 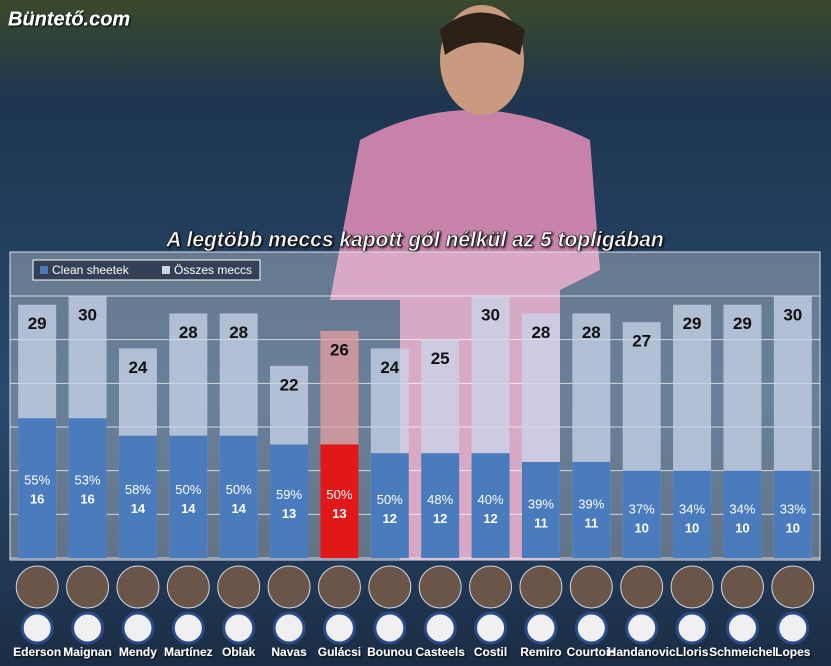 I want to click on player-name: Lopes, so click(x=793, y=652).